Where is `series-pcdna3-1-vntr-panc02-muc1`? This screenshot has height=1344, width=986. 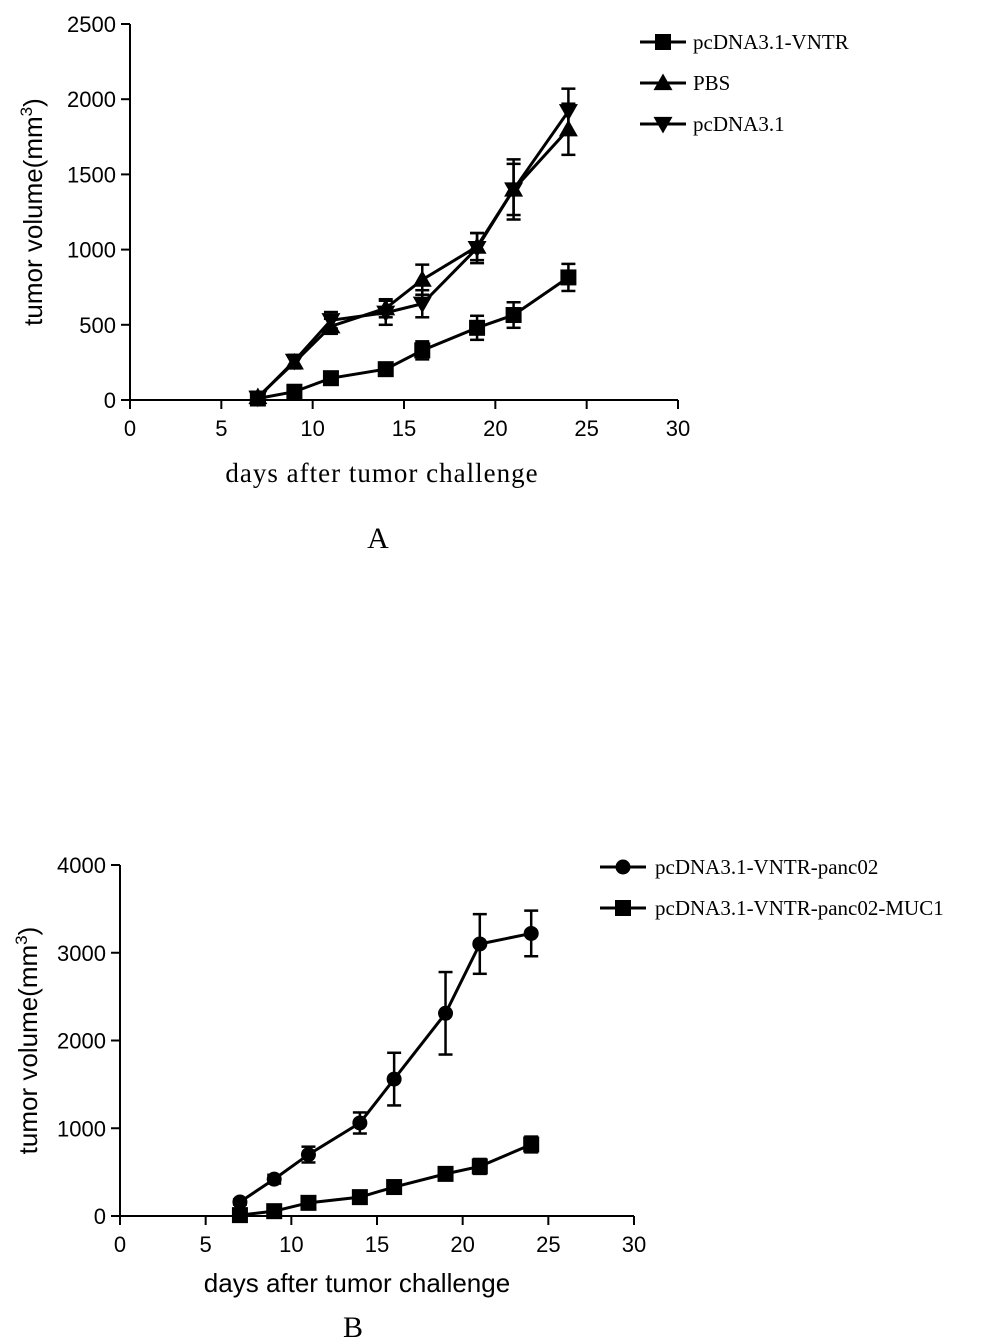 series-pcdna3-1-vntr-panc02-muc1 is located at coordinates (385, 1179).